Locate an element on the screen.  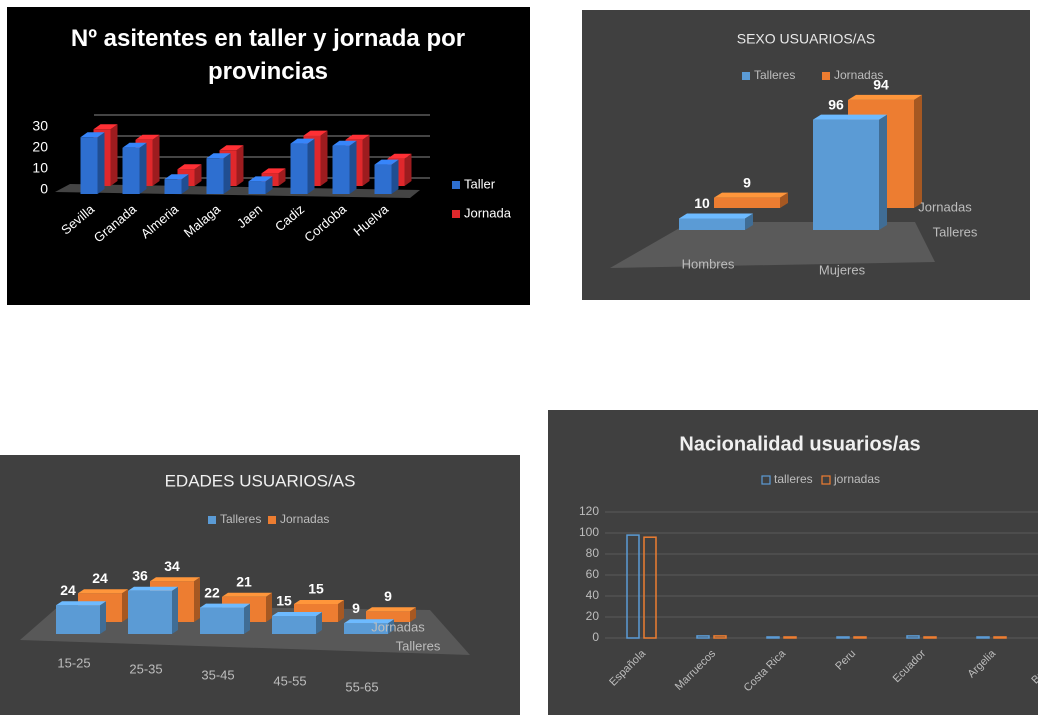
data-label: 36 is located at coordinates (140, 576).